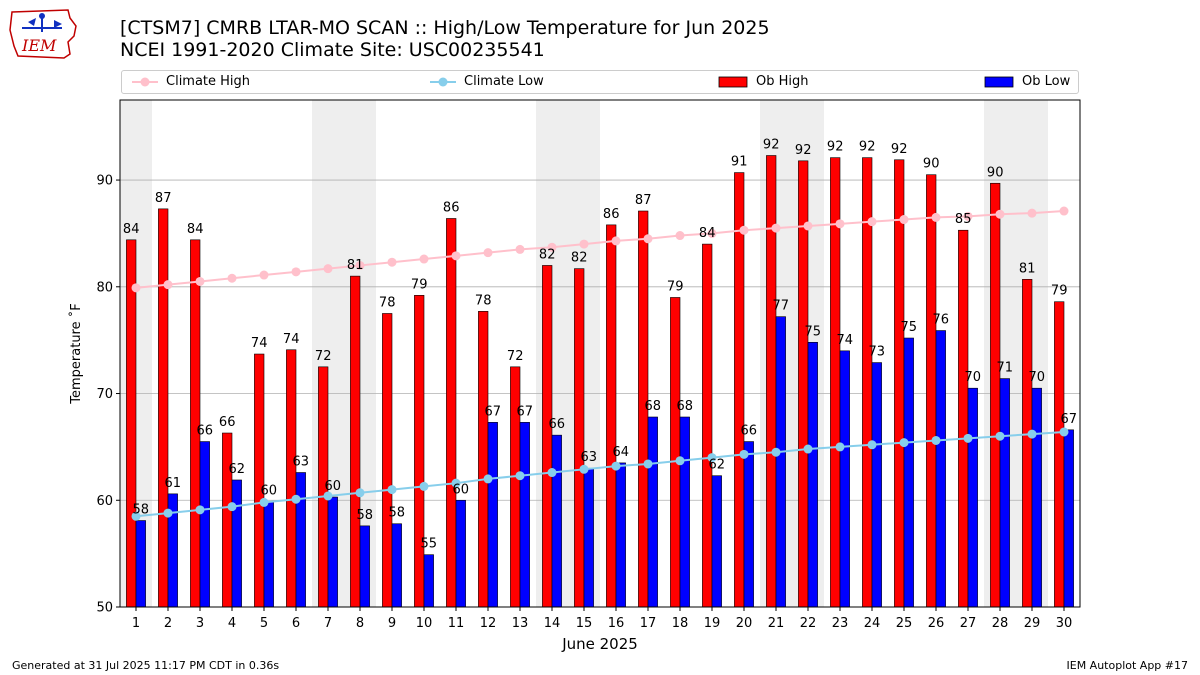  What do you see at coordinates (808, 623) in the screenshot?
I see `x-tick-label-22: 22` at bounding box center [808, 623].